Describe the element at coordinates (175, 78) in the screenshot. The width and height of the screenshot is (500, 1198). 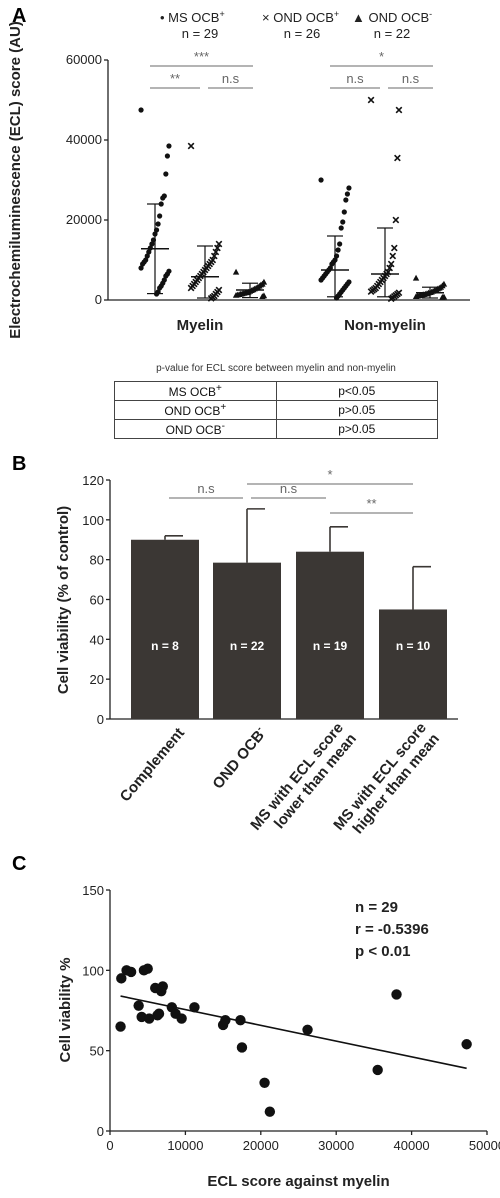
I see `significance-label: **` at that location.